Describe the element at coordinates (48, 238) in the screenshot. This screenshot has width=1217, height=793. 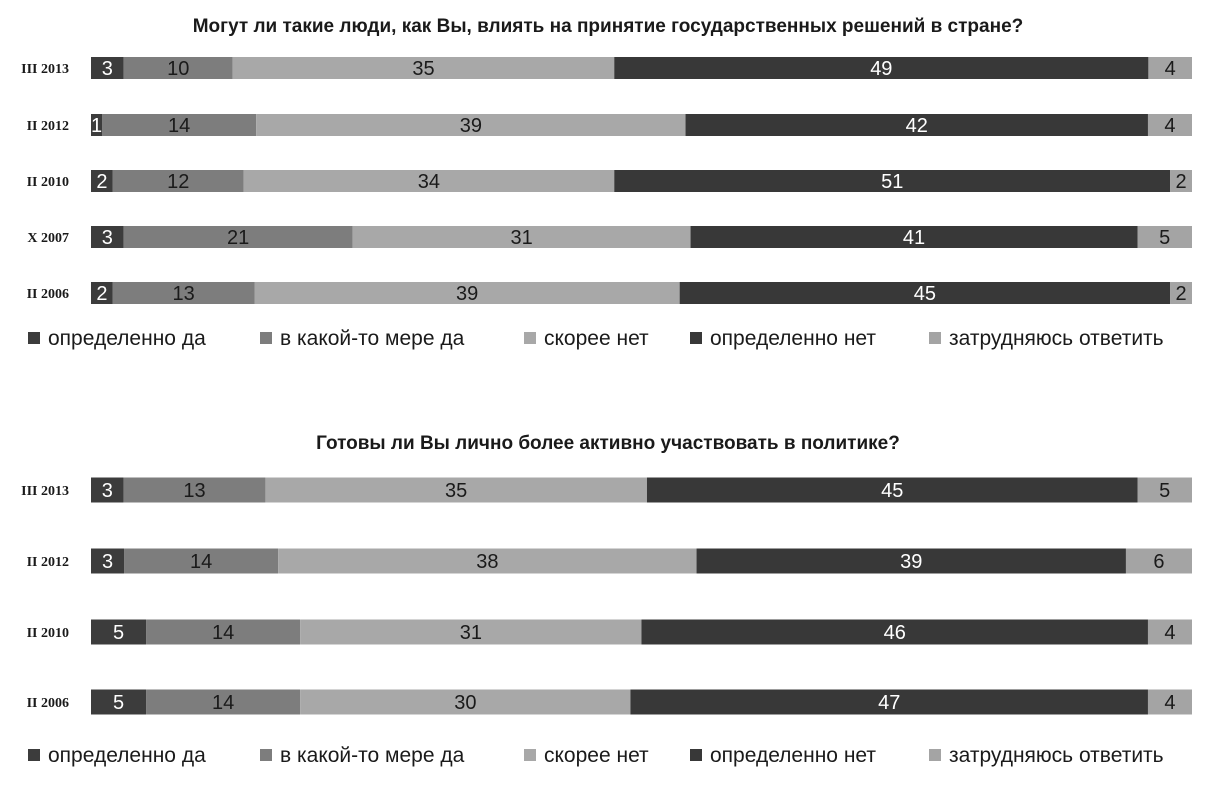
I see `category-label: X 2007` at that location.